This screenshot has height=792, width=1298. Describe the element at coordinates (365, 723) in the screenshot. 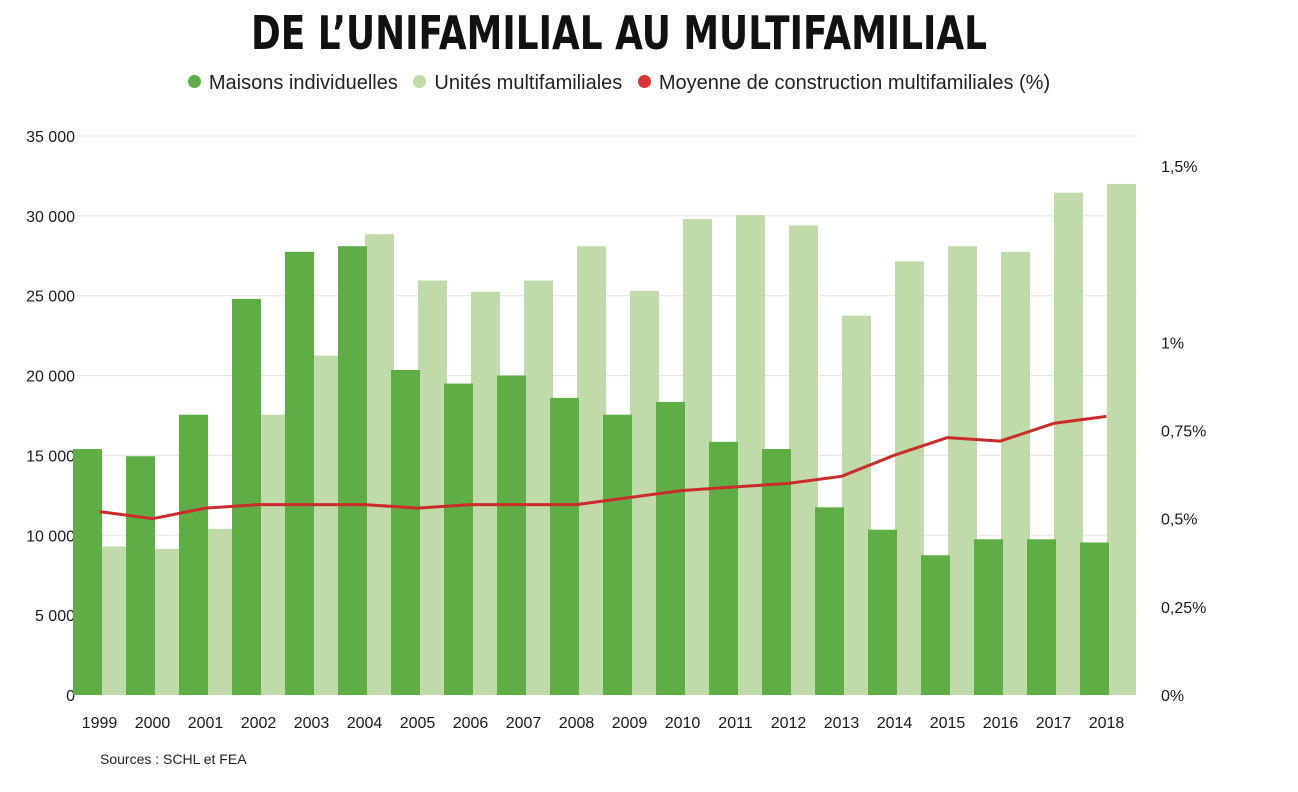

I see `x-tick-label: 2004` at that location.